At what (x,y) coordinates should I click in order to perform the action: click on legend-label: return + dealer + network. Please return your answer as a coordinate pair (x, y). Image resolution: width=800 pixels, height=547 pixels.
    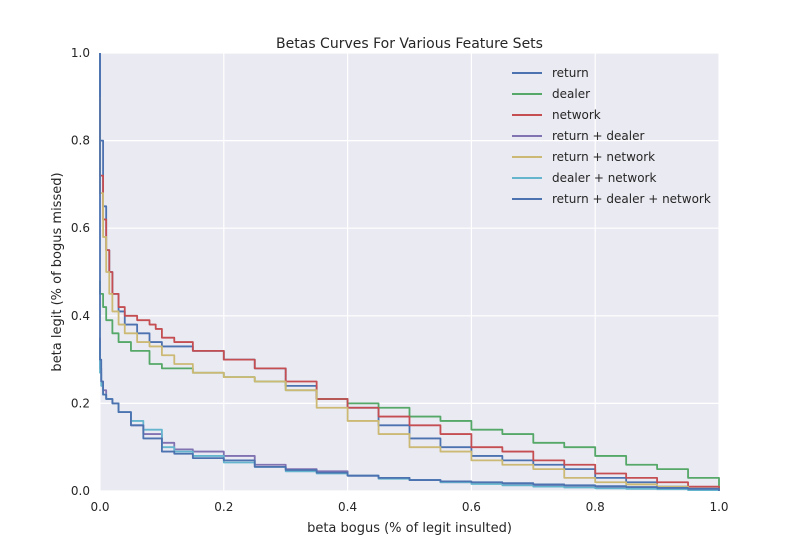
    Looking at the image, I should click on (631, 199).